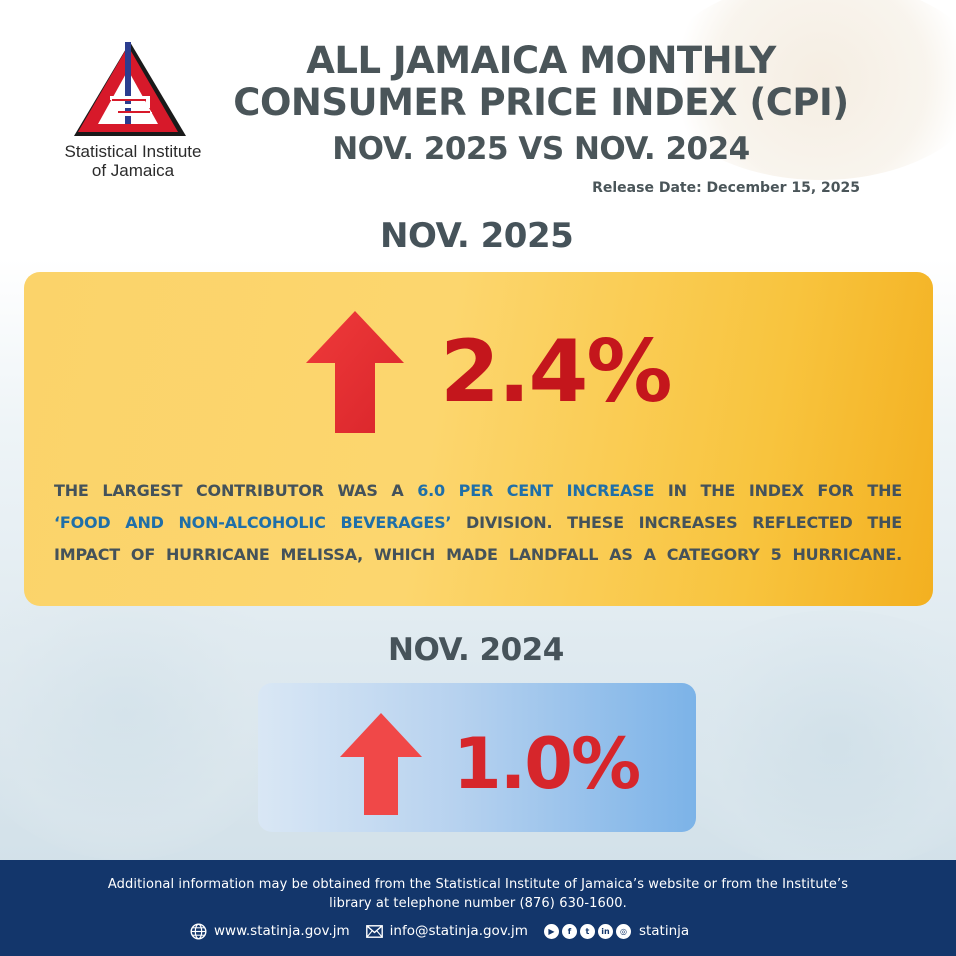 This screenshot has height=956, width=956. I want to click on title-line3: NOV. 2025 VS NOV. 2024, so click(541, 149).